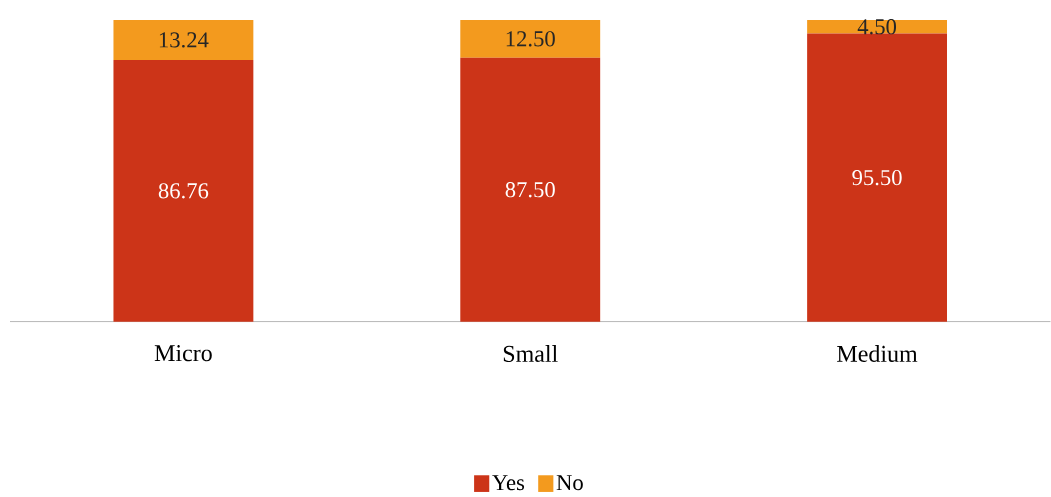  I want to click on data-label: 13.24, so click(184, 40).